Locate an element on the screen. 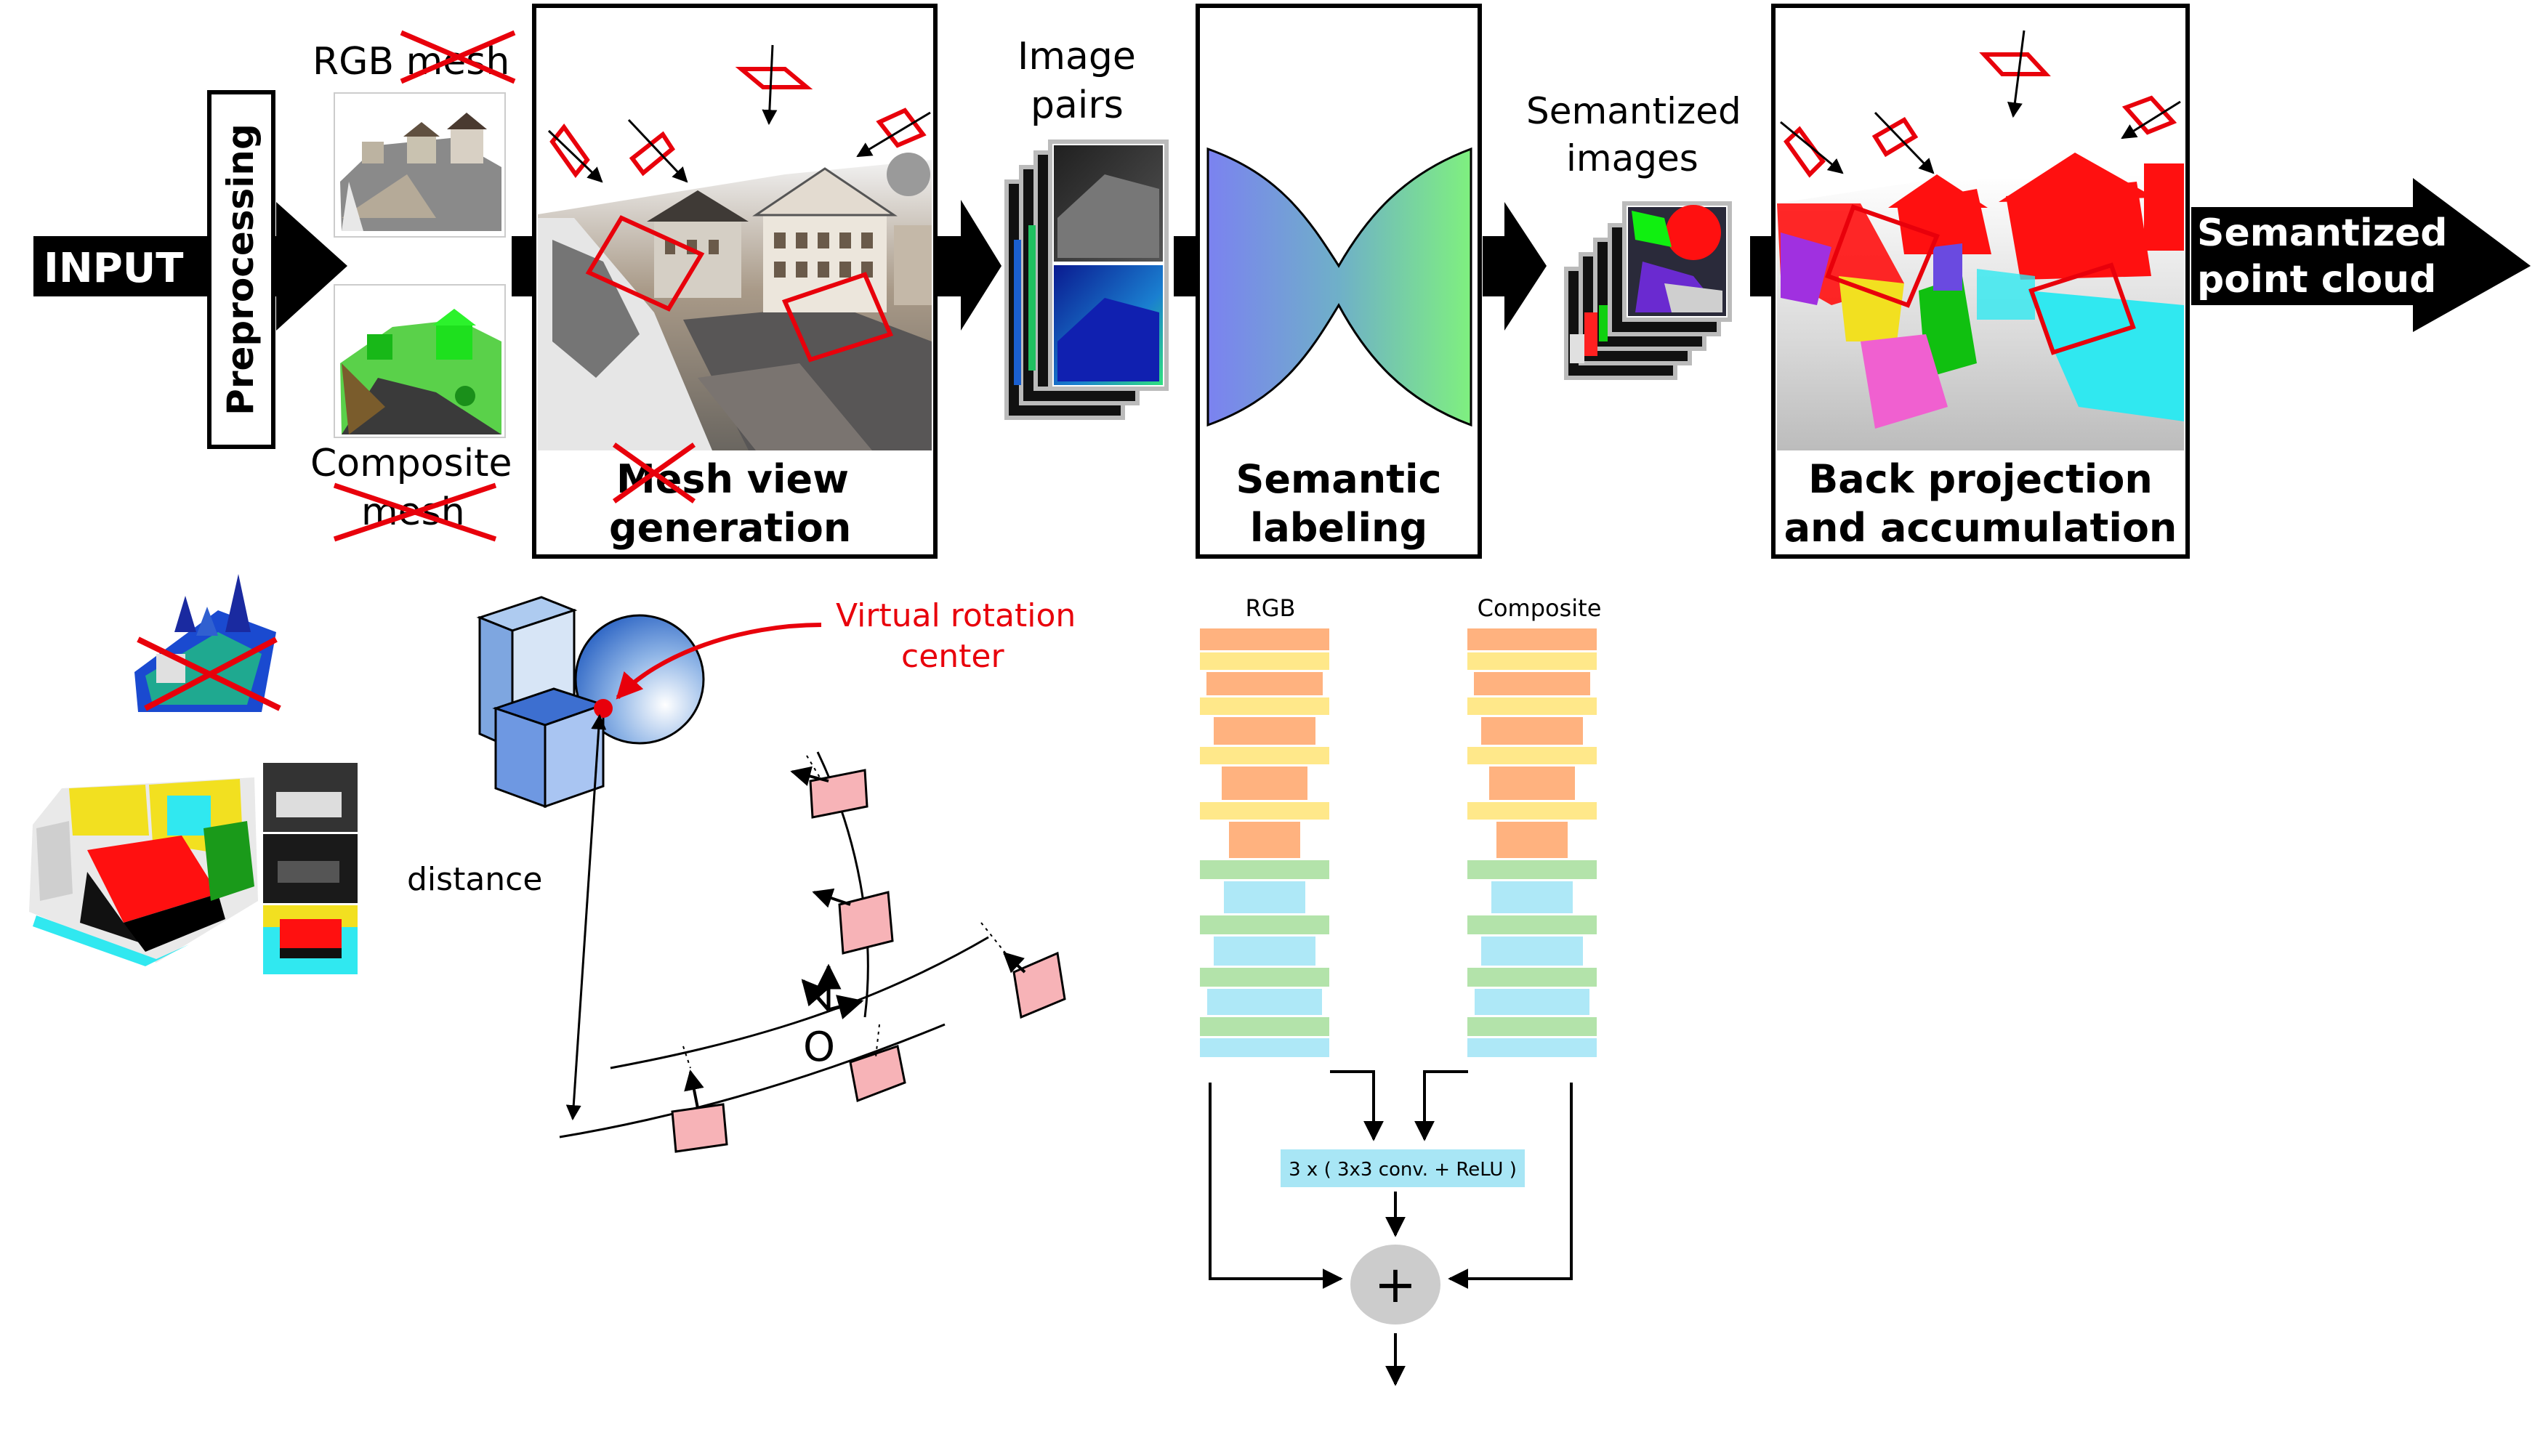  output-label-2: point cloud is located at coordinates (2316, 280).